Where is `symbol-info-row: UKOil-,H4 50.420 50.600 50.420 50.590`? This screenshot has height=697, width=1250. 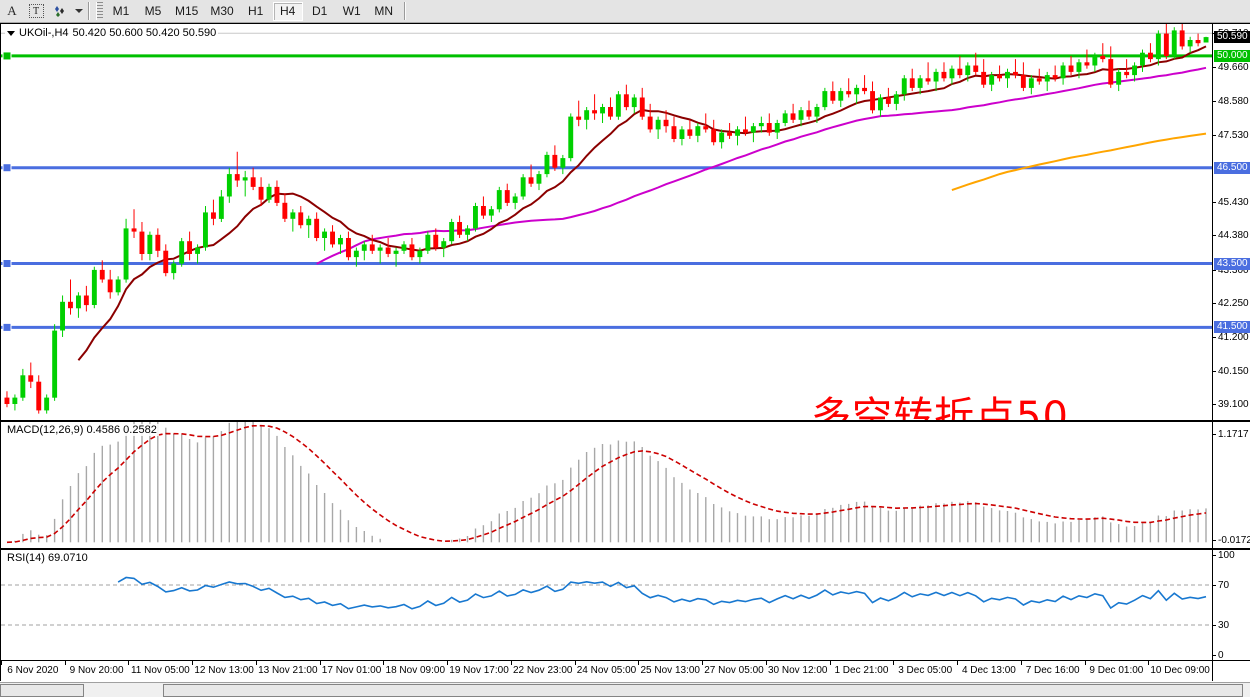 symbol-info-row: UKOil-,H4 50.420 50.600 50.420 50.590 is located at coordinates (112, 33).